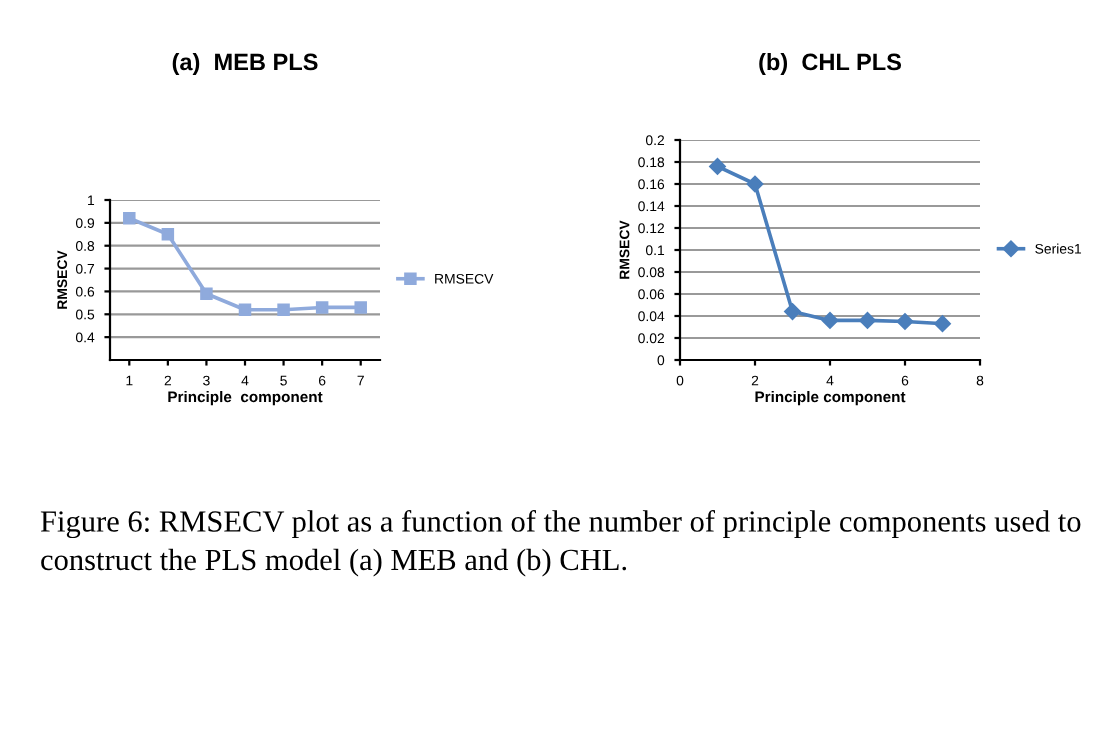 Image resolution: width=1116 pixels, height=730 pixels. What do you see at coordinates (830, 64) in the screenshot?
I see `chart-title: (b) CHL PLS` at bounding box center [830, 64].